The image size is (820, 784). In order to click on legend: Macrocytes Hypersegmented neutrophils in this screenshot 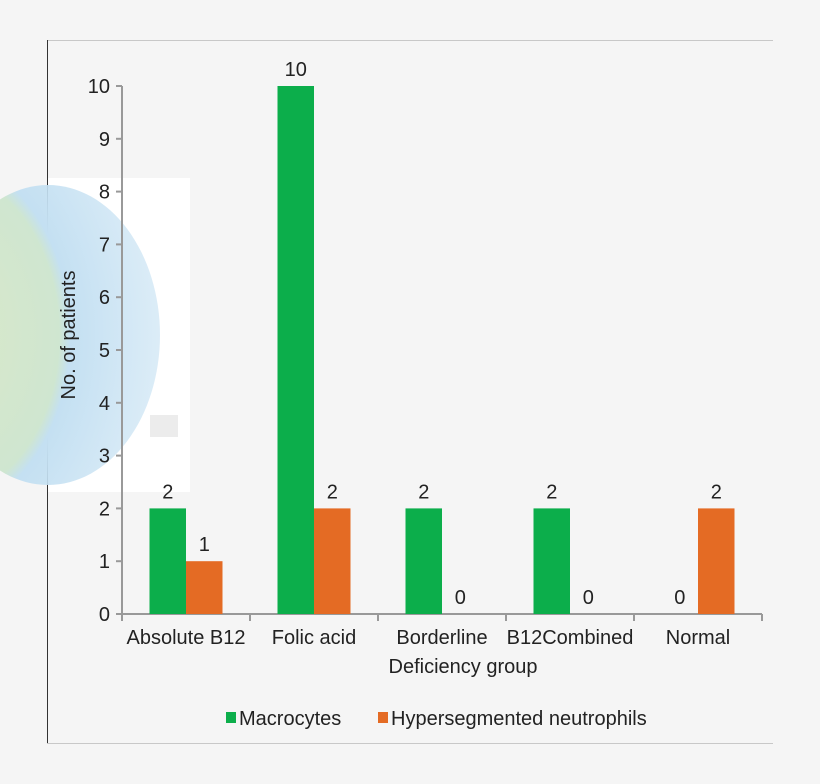, I will do `click(436, 719)`.